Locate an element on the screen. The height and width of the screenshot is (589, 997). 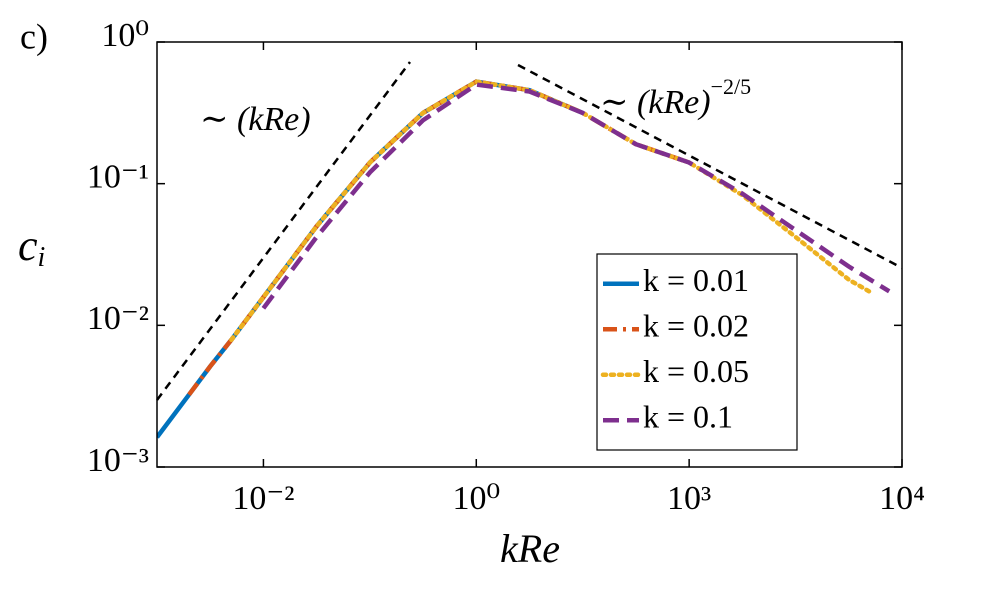
x-tick-label: 10³ is located at coordinates (689, 498).